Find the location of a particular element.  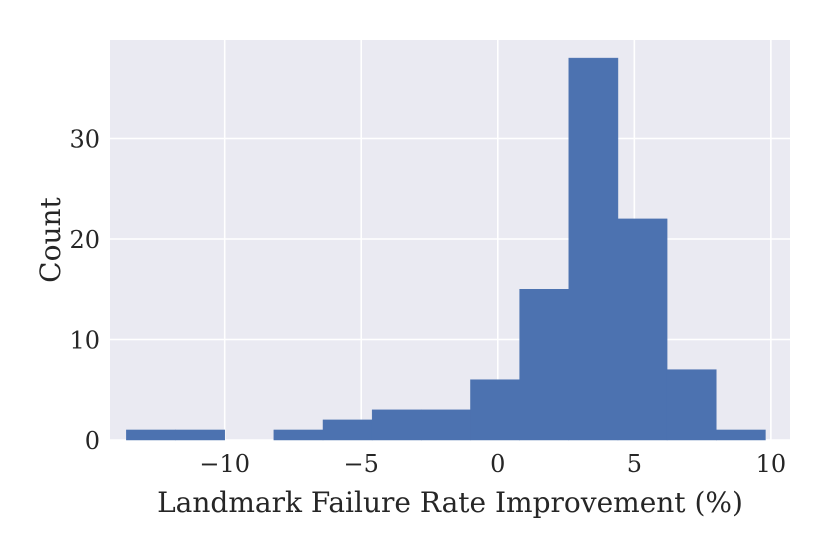

x-tick-label: −10 is located at coordinates (224, 464).